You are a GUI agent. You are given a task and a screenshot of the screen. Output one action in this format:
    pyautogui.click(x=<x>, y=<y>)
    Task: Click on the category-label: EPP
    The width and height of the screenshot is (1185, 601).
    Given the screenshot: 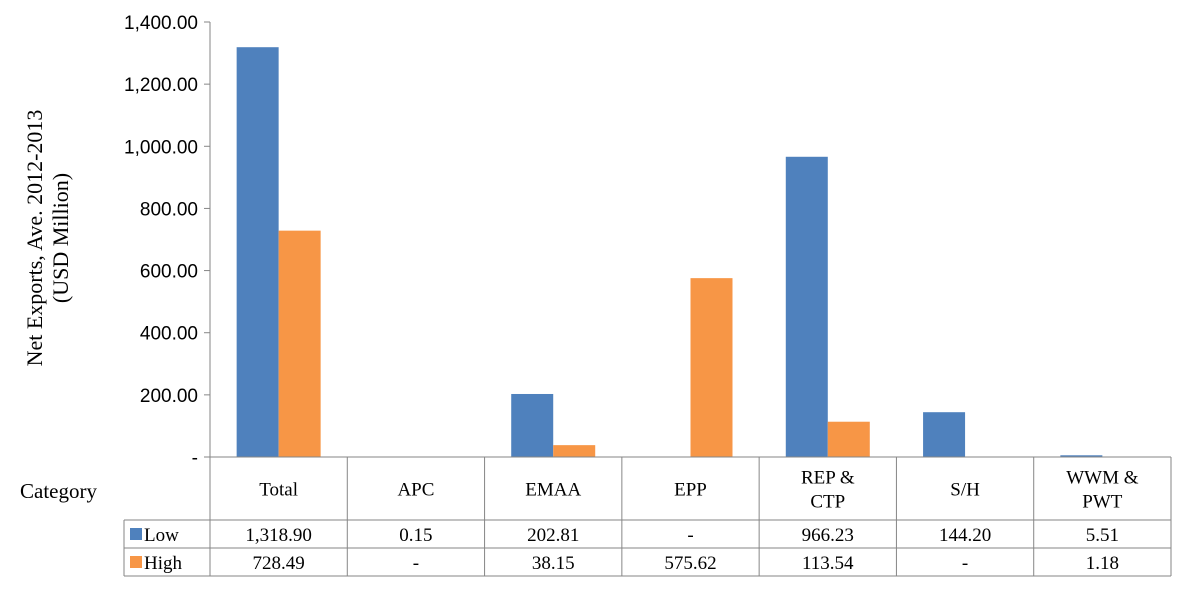 What is the action you would take?
    pyautogui.click(x=690, y=490)
    